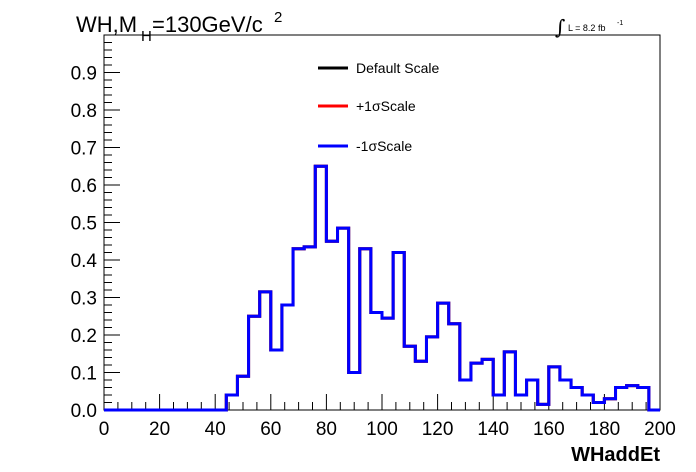 This screenshot has width=696, height=472. What do you see at coordinates (84, 374) in the screenshot?
I see `y-tick-label: 0.1` at bounding box center [84, 374].